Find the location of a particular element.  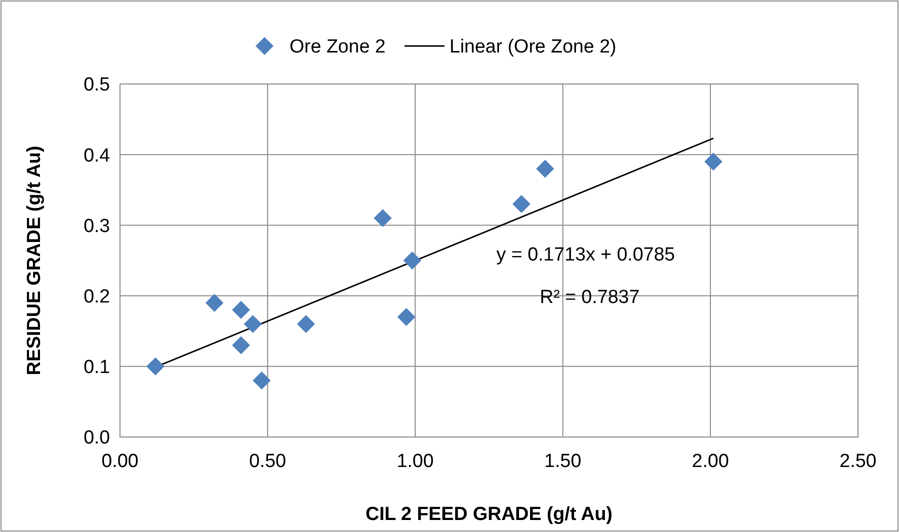

x-tick-label: 2.00 is located at coordinates (710, 461).